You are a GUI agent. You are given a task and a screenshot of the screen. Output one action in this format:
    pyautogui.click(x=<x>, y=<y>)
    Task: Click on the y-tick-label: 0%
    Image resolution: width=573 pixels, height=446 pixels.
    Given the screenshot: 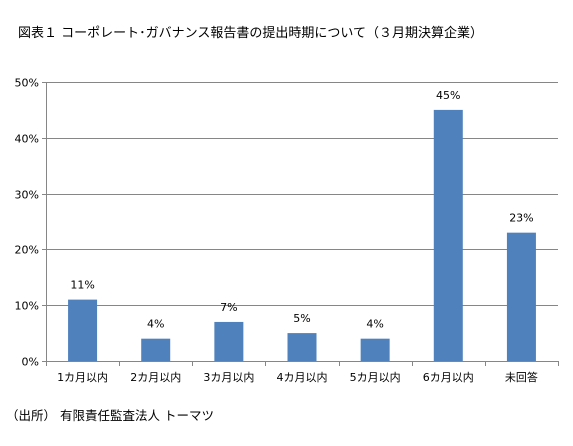 What is the action you would take?
    pyautogui.click(x=30, y=362)
    